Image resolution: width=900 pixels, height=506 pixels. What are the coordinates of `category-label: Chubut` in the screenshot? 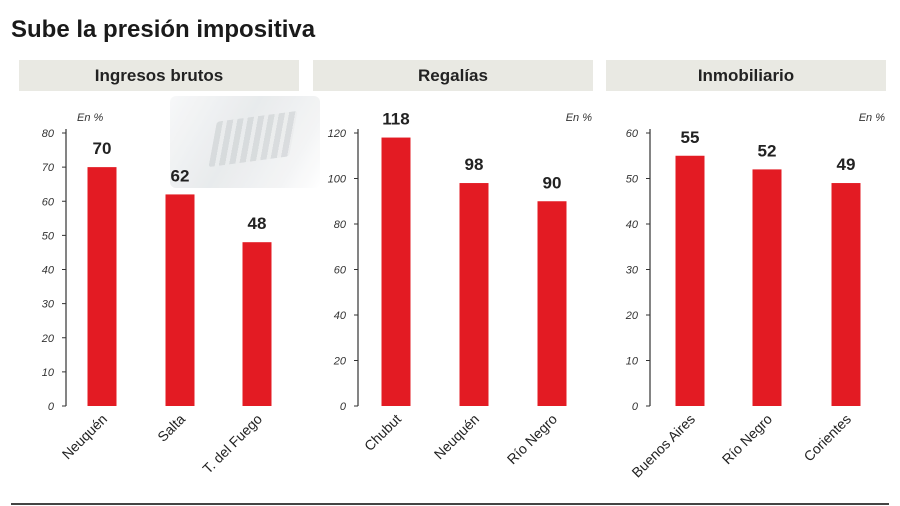 It's located at (382, 432).